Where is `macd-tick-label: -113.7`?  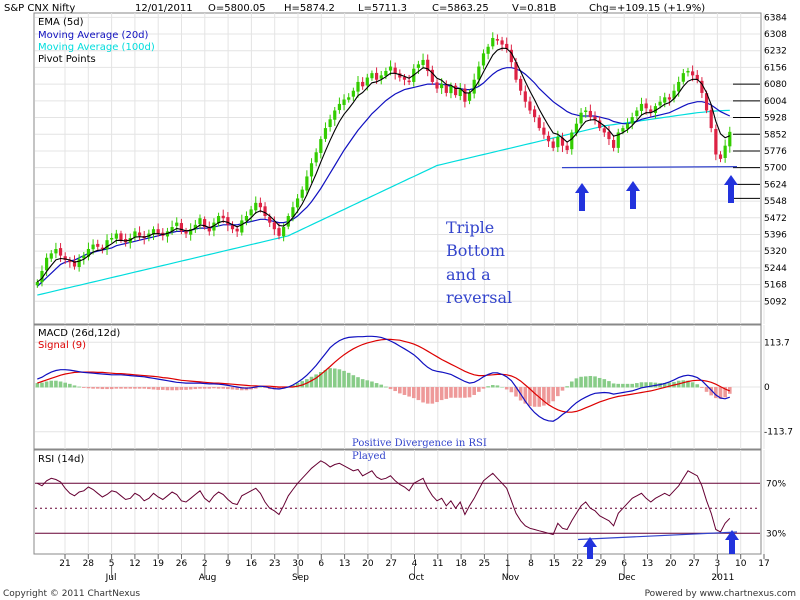
macd-tick-label: -113.7 is located at coordinates (778, 433).